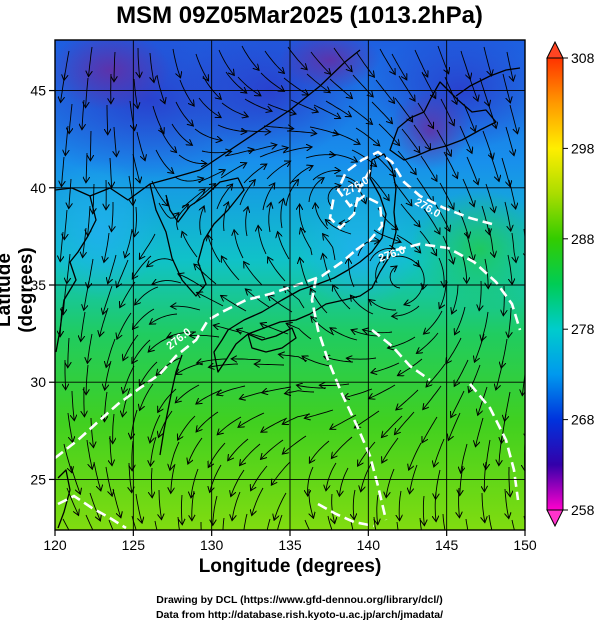 The image size is (599, 625). I want to click on colorbar-body, so click(555, 284).